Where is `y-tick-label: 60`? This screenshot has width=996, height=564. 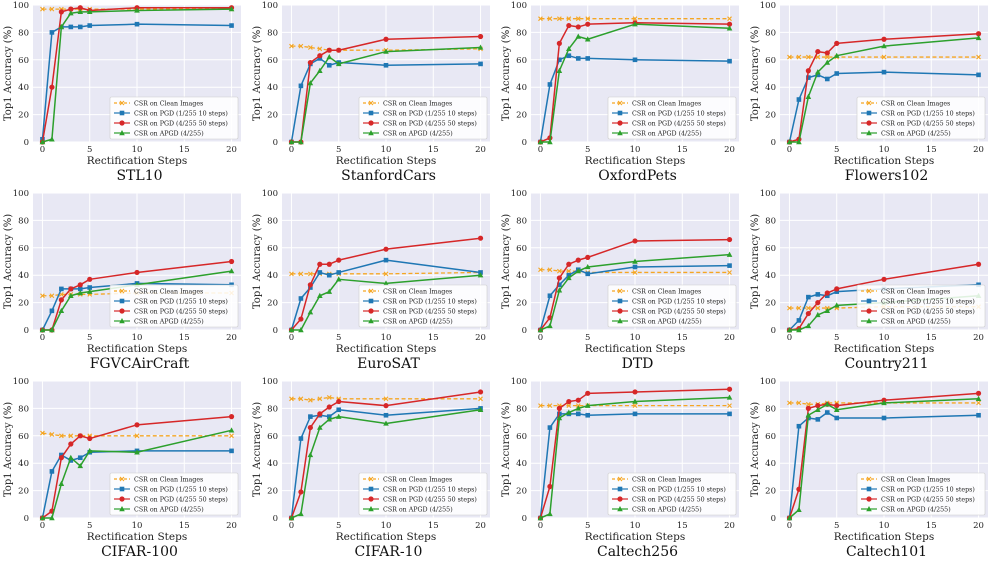
y-tick-label: 60 is located at coordinates (23, 437).